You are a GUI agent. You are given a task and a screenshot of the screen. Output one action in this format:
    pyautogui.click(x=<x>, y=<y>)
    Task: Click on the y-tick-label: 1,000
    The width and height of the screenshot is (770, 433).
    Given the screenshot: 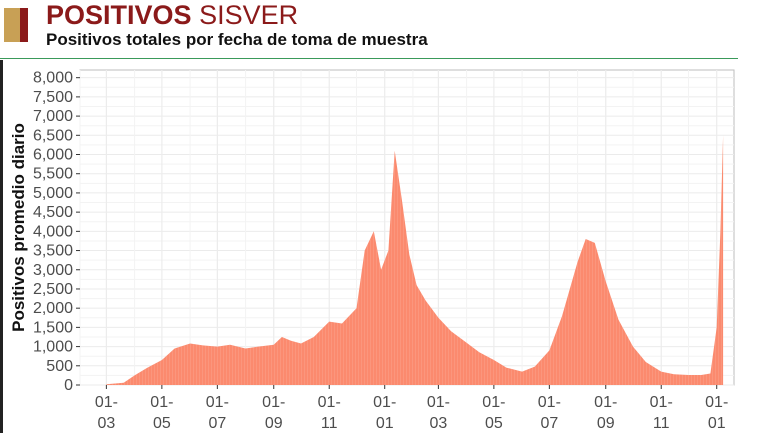 What is the action you would take?
    pyautogui.click(x=53, y=347)
    